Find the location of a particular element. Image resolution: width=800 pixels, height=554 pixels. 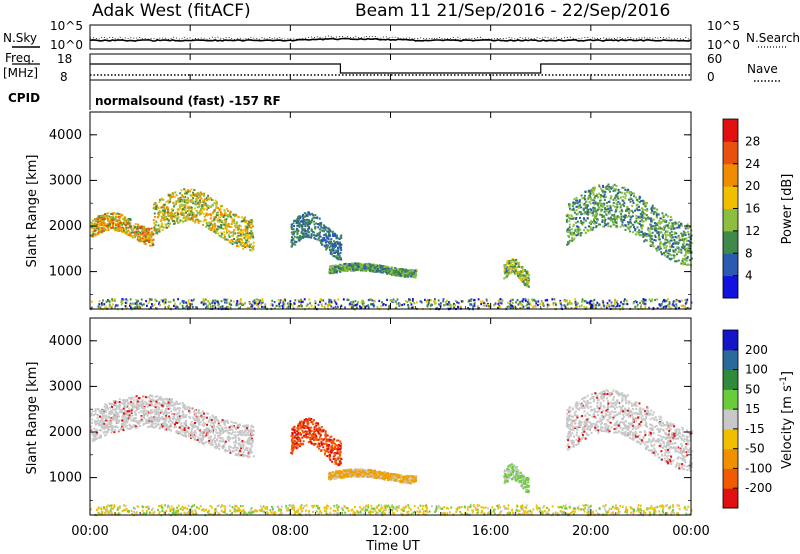

freq-left-tick-low: 8 is located at coordinates (64, 77).